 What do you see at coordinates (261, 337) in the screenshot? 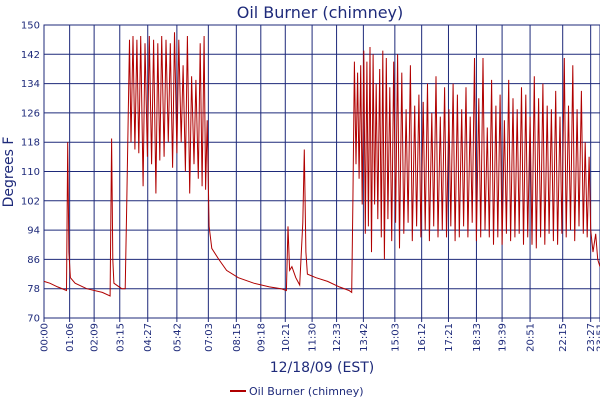
I see `x-tick-label: 09:18` at bounding box center [261, 337].